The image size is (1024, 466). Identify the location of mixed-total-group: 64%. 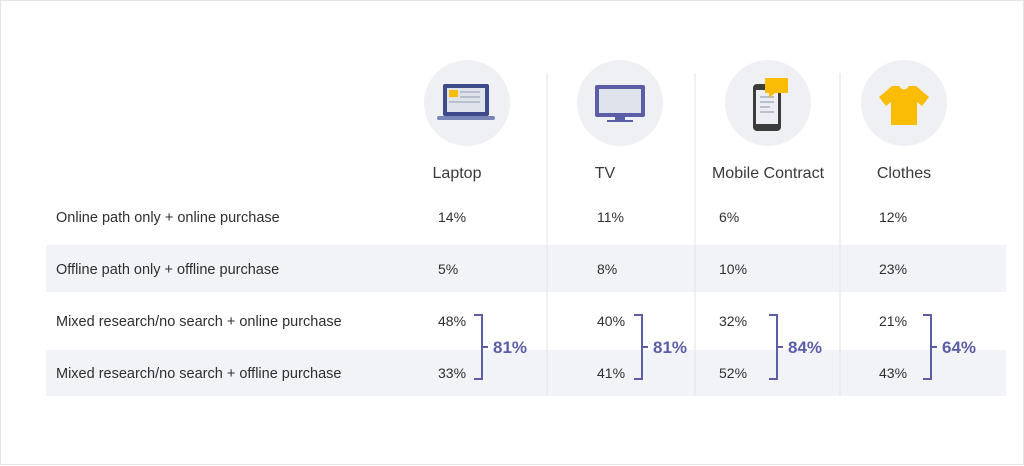
(949, 347).